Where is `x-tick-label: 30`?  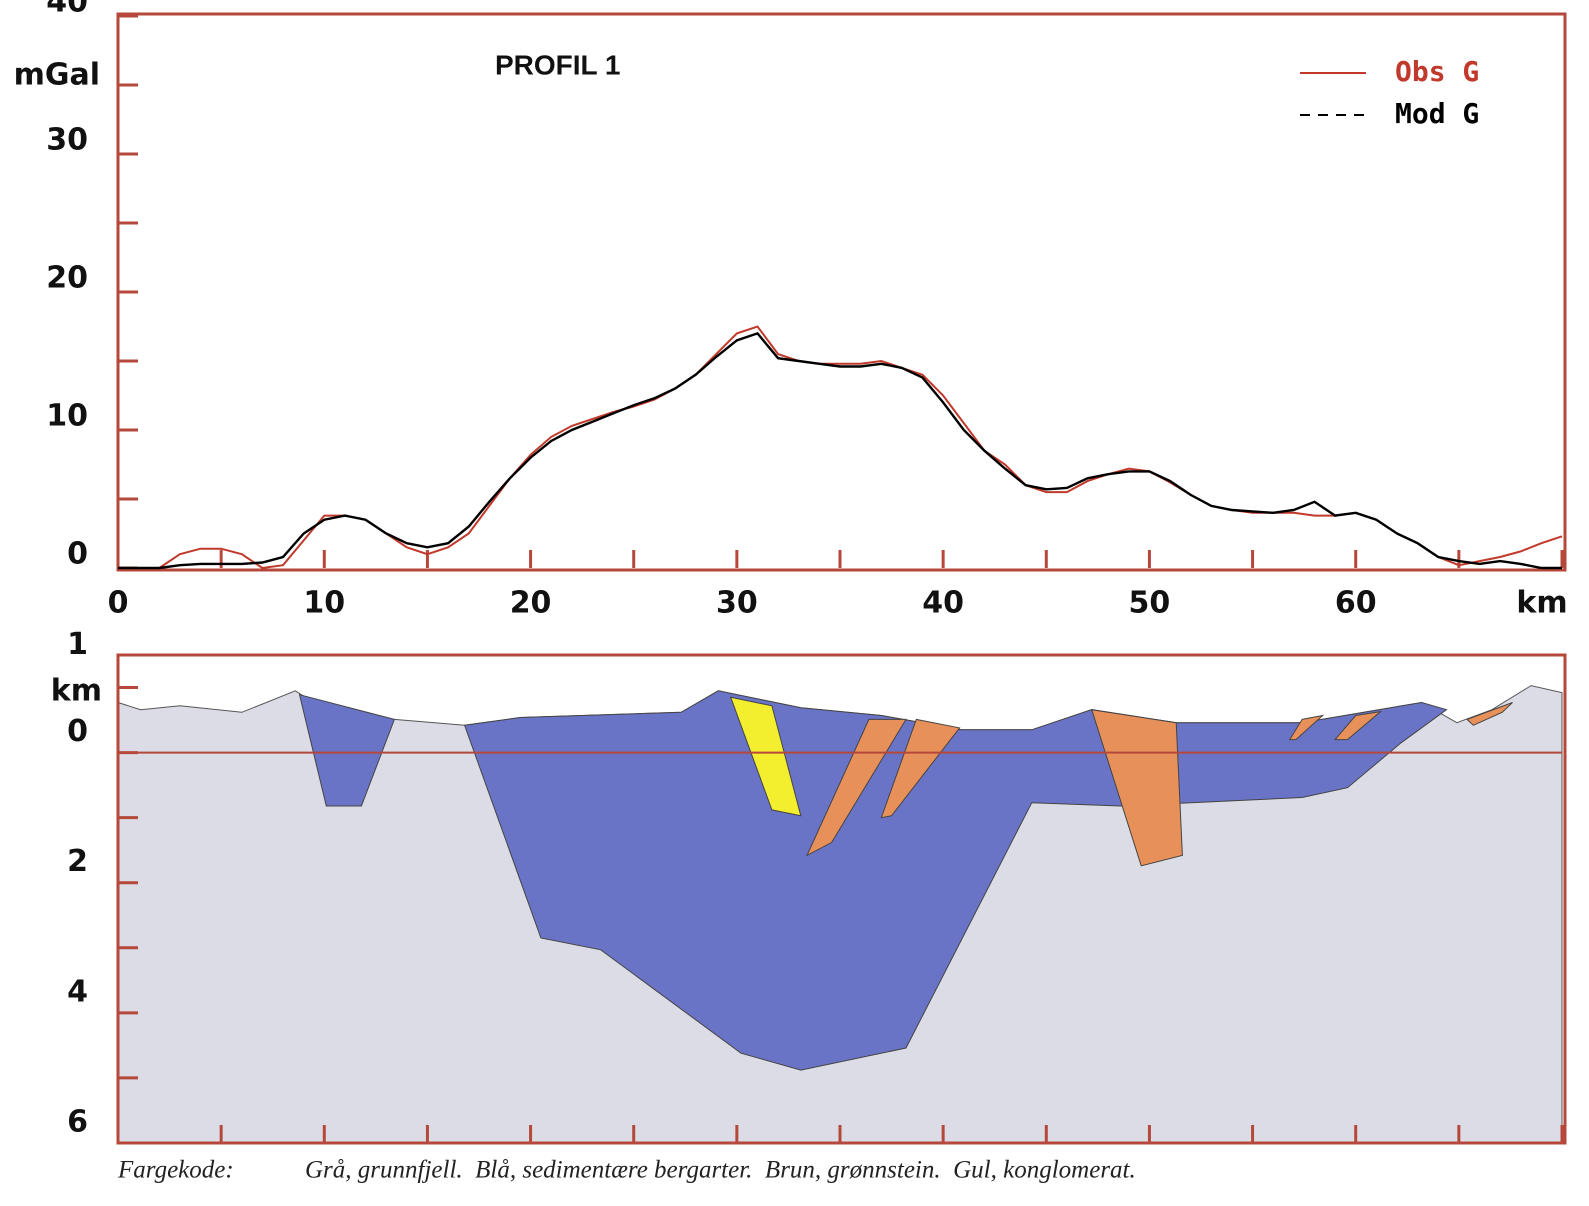
x-tick-label: 30 is located at coordinates (737, 603).